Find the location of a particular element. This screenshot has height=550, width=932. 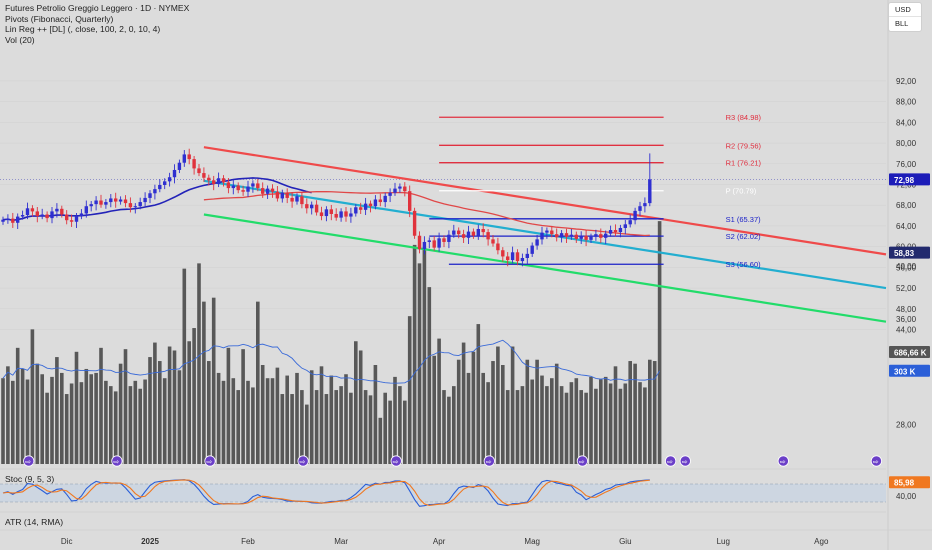

time-label: Dic is located at coordinates (67, 541).